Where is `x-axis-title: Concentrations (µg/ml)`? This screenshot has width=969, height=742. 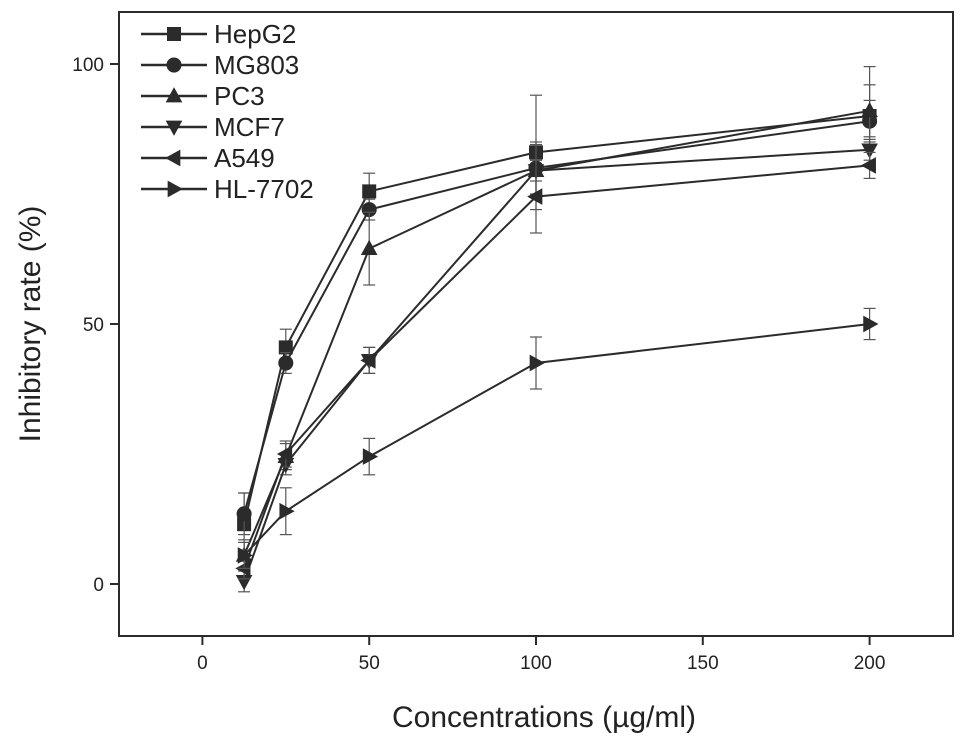 x-axis-title: Concentrations (µg/ml) is located at coordinates (544, 717).